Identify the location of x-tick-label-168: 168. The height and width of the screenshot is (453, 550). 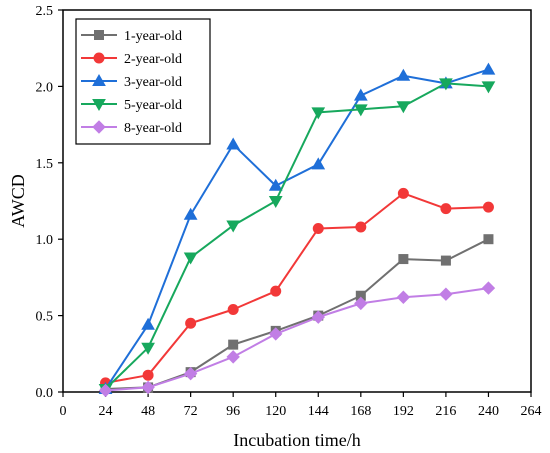
(360, 411).